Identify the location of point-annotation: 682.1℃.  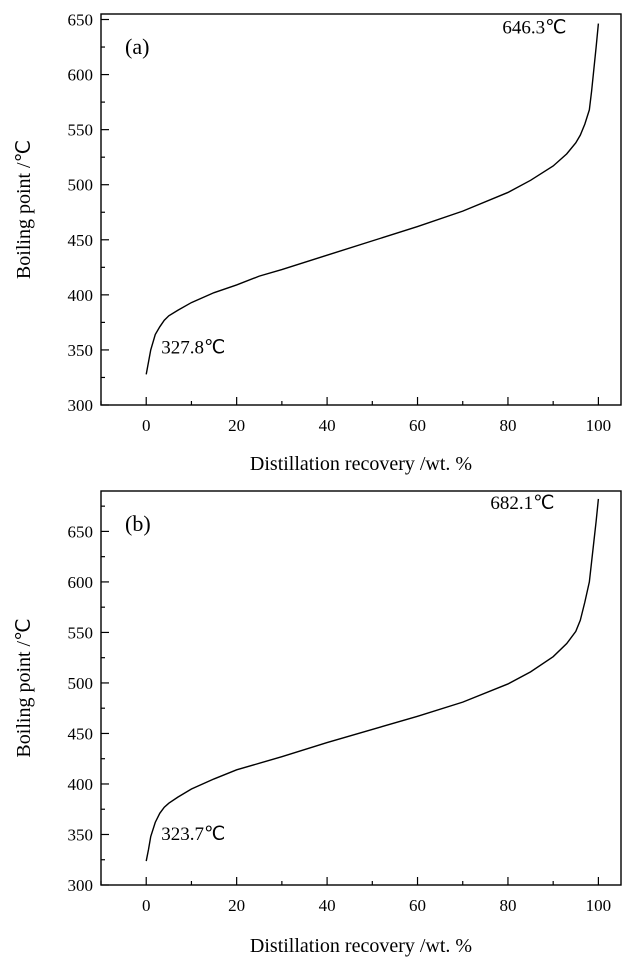
(522, 503).